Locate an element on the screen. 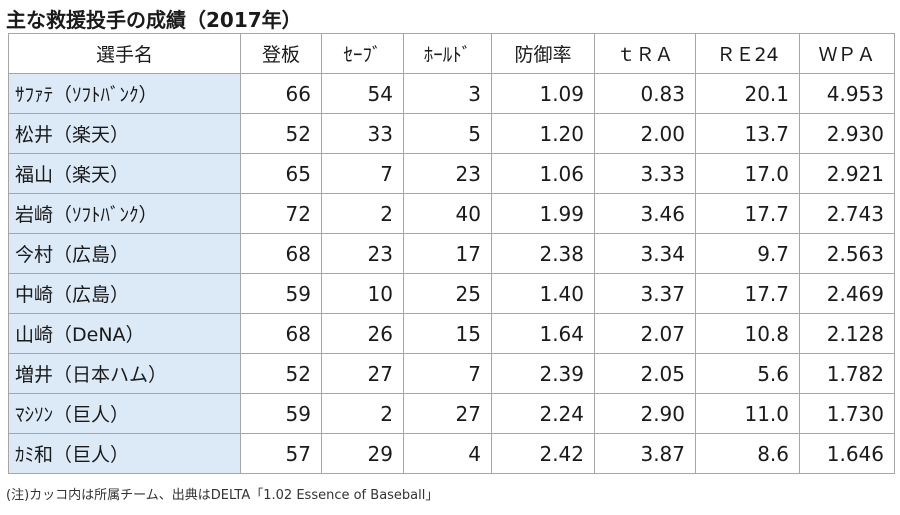 This screenshot has width=900, height=515. era-cell: 1.06 is located at coordinates (543, 173).